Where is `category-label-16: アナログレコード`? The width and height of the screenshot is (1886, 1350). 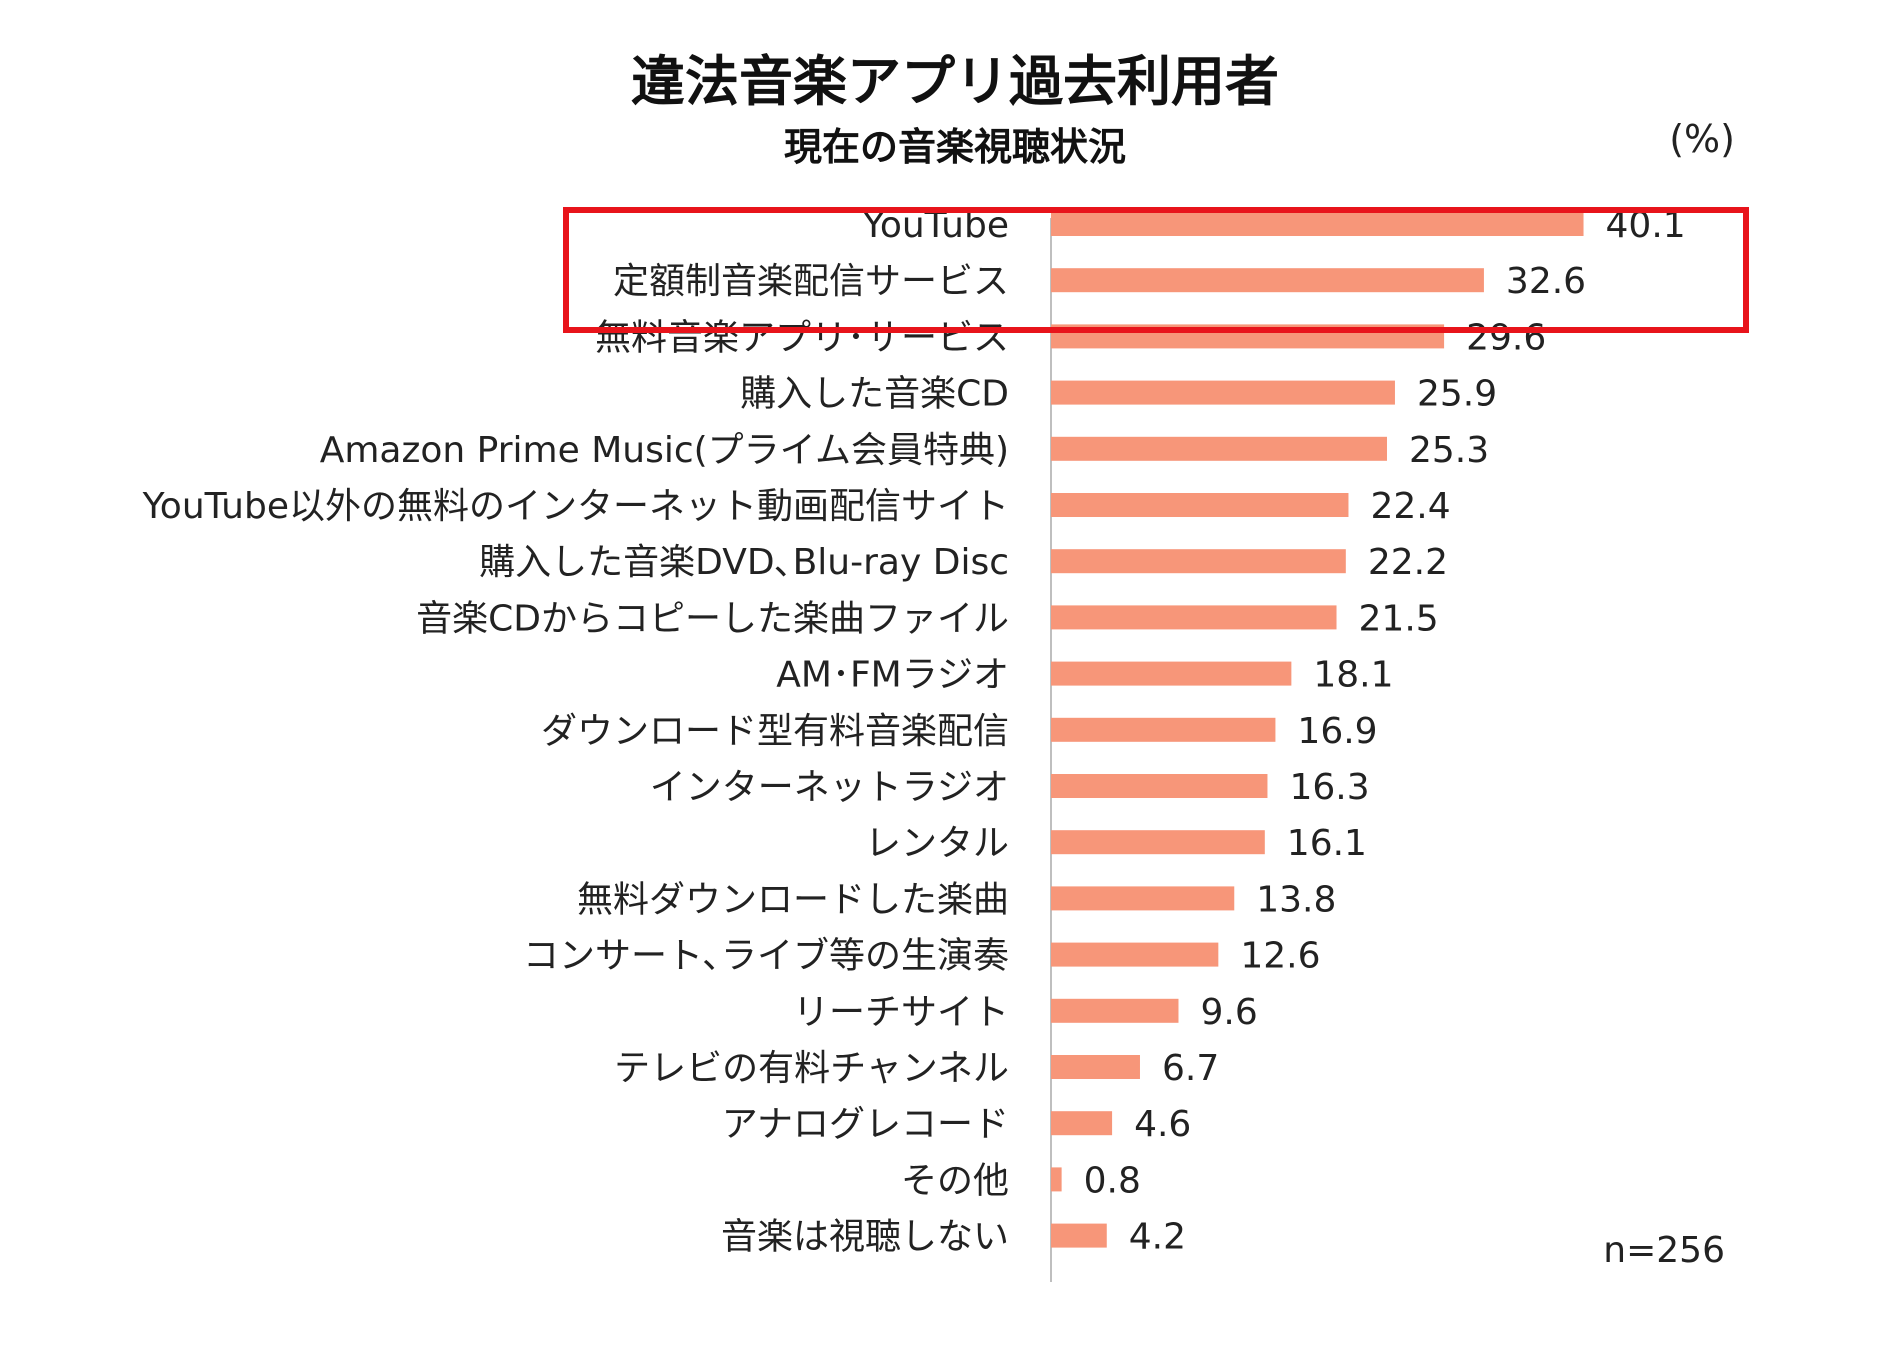 category-label-16: アナログレコード is located at coordinates (865, 1124).